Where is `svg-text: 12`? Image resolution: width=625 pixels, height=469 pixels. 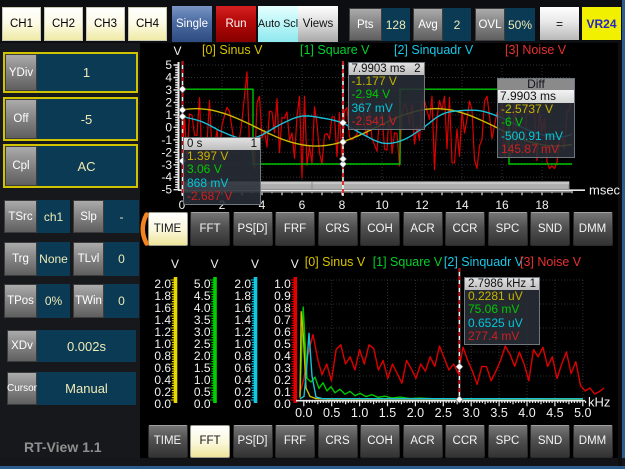
svg-text: 12 is located at coordinates (422, 205).